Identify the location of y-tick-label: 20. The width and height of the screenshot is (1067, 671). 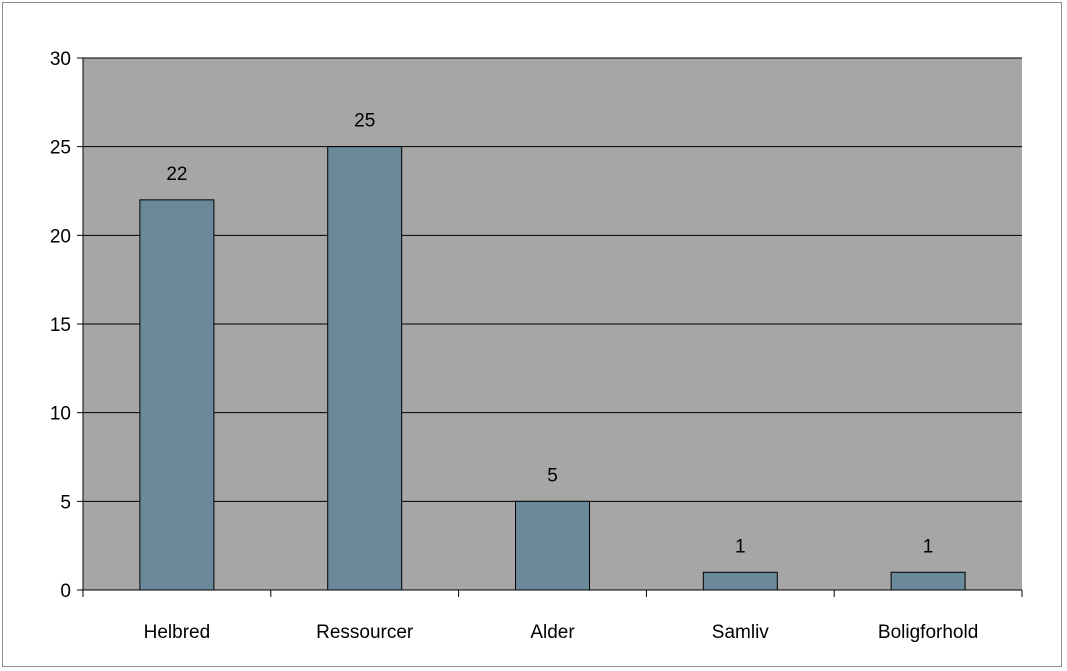
(60, 236).